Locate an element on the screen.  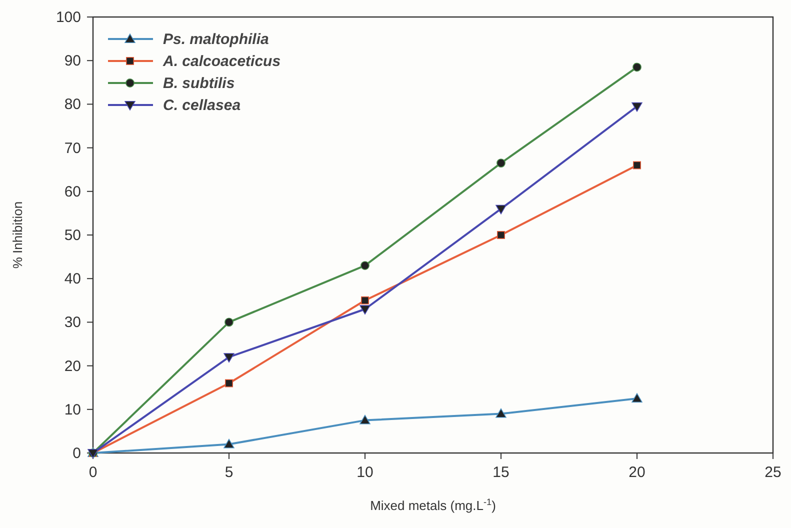
legend-label: A. calcoaceticus is located at coordinates (221, 61).